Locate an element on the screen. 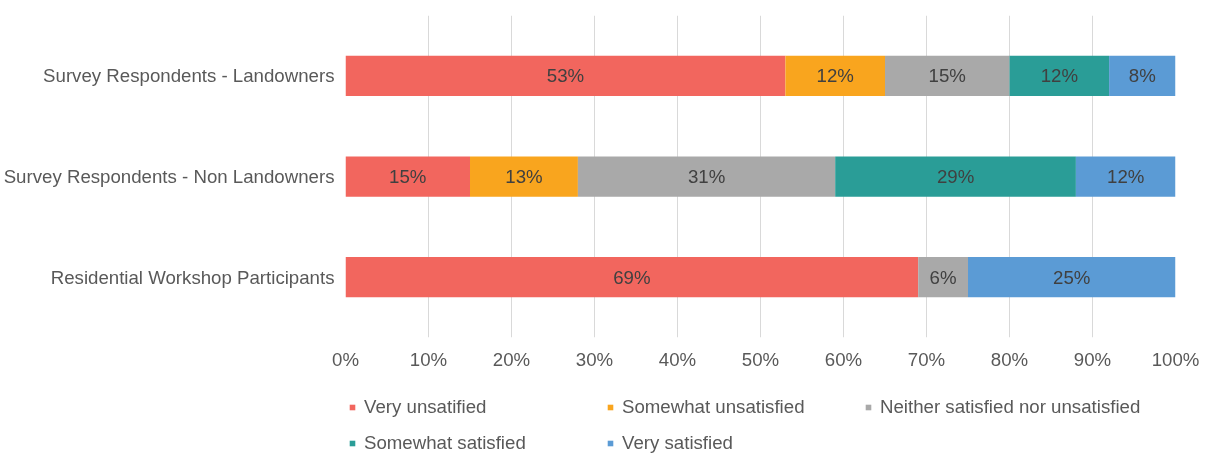  data-label: 6% is located at coordinates (943, 277).